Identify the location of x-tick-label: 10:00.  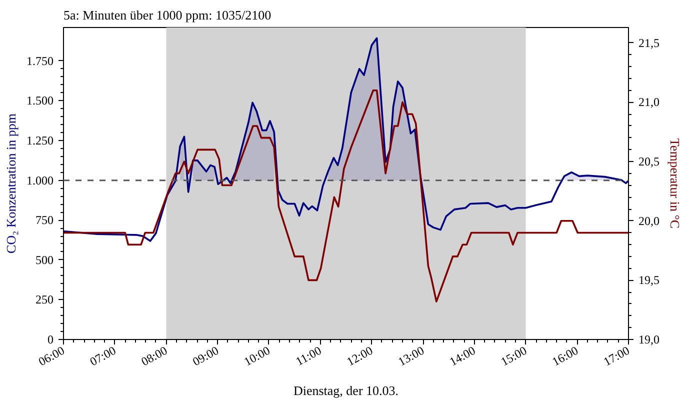
(257, 356).